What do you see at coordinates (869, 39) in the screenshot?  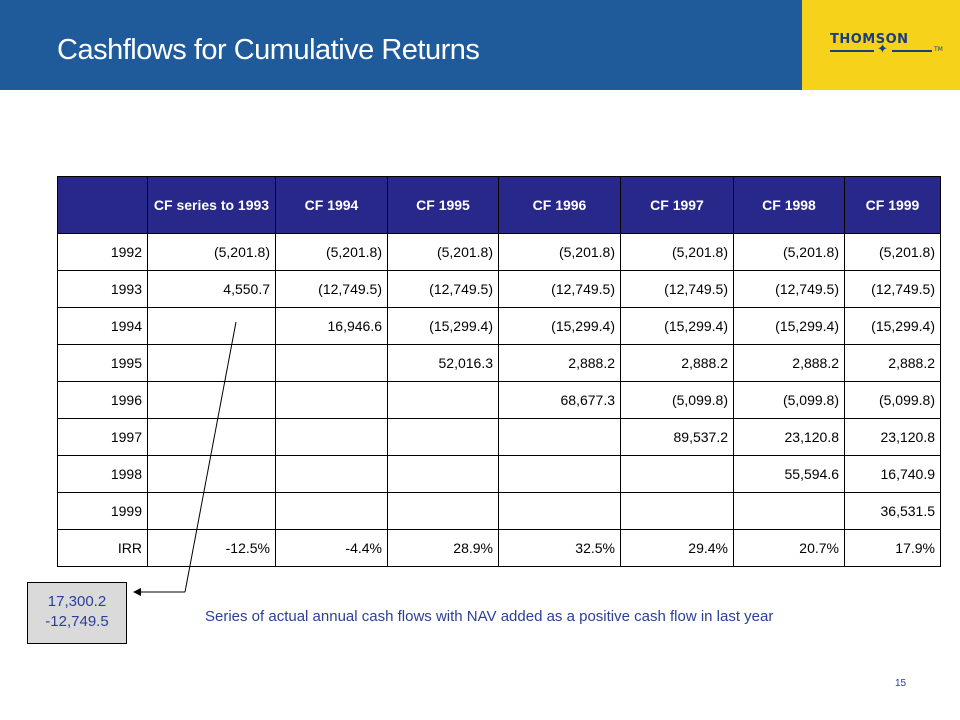 I see `logo-text: THOMSON` at bounding box center [869, 39].